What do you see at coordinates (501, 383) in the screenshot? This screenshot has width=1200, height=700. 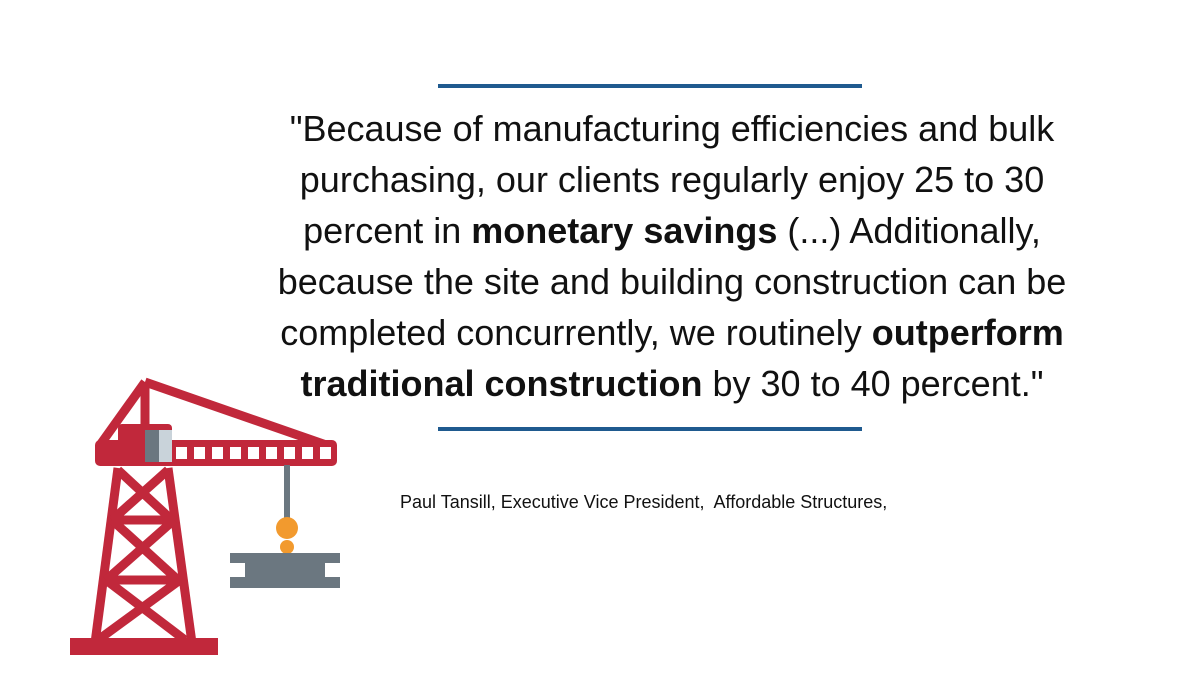 I see `quote-emphasis: traditional construction` at bounding box center [501, 383].